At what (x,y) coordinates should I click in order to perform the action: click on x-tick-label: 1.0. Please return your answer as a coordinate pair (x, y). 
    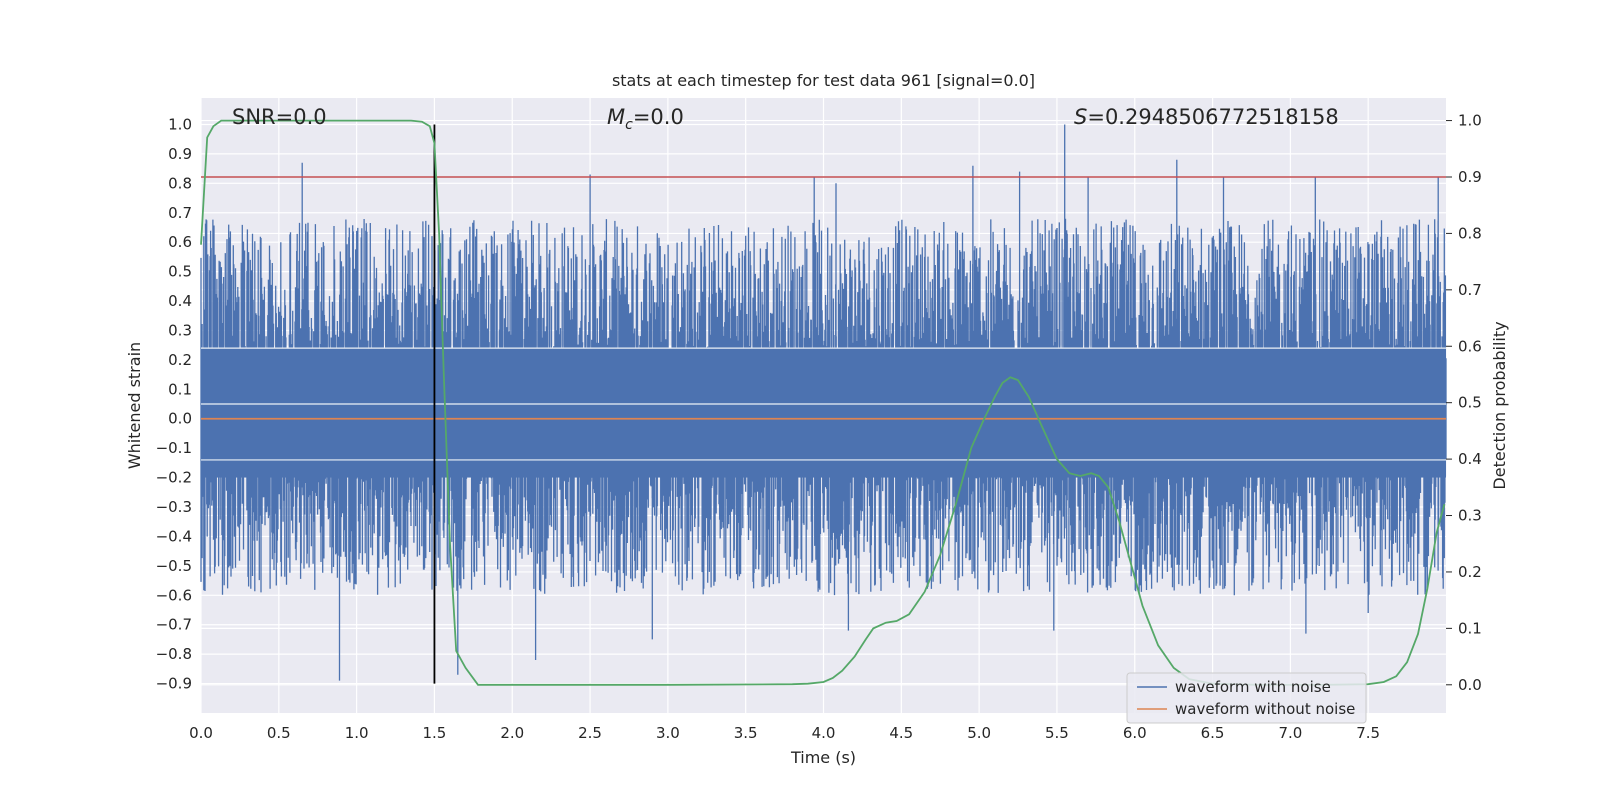
    Looking at the image, I should click on (357, 733).